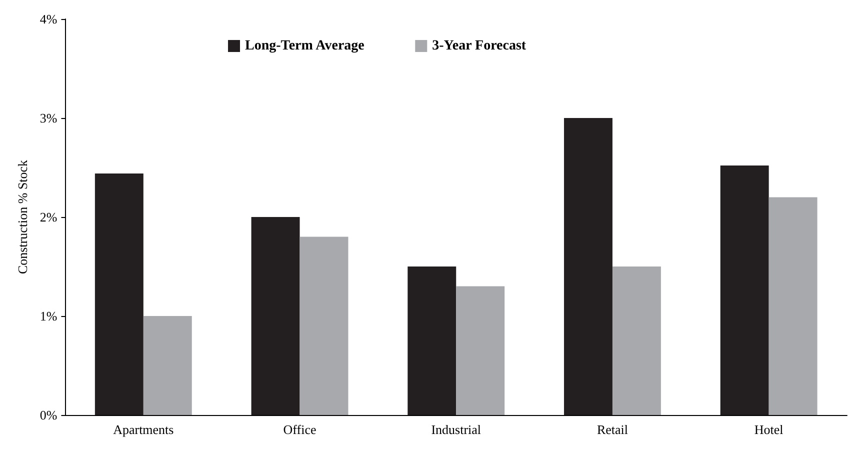 Image resolution: width=859 pixels, height=458 pixels. Describe the element at coordinates (304, 46) in the screenshot. I see `legend-label: Long-Term Average` at that location.